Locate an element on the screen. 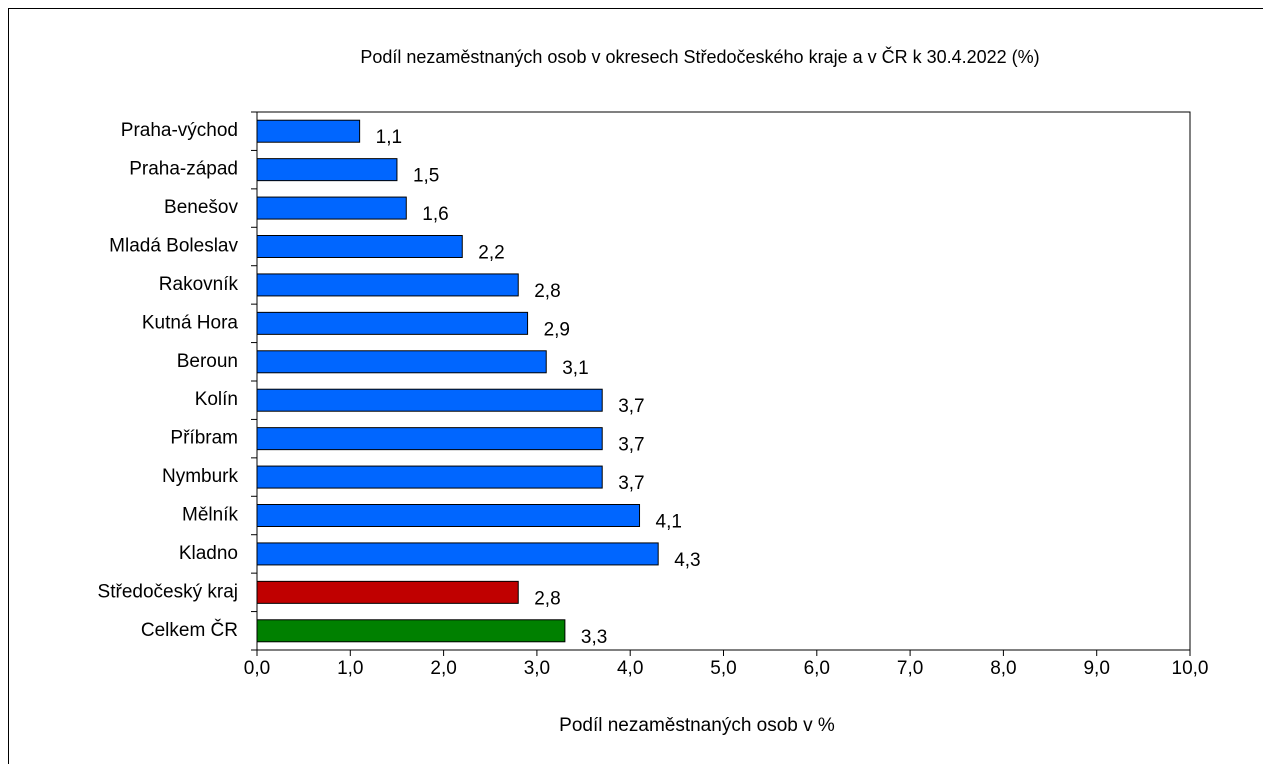  x-tick-label: 1,0 is located at coordinates (350, 668).